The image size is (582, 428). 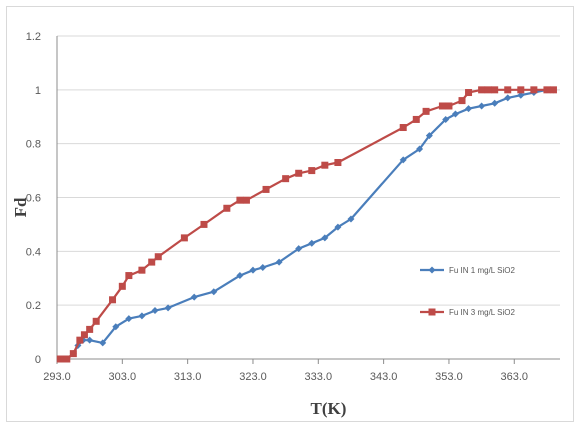 What do you see at coordinates (38, 360) in the screenshot?
I see `y-tick-label: 0` at bounding box center [38, 360].